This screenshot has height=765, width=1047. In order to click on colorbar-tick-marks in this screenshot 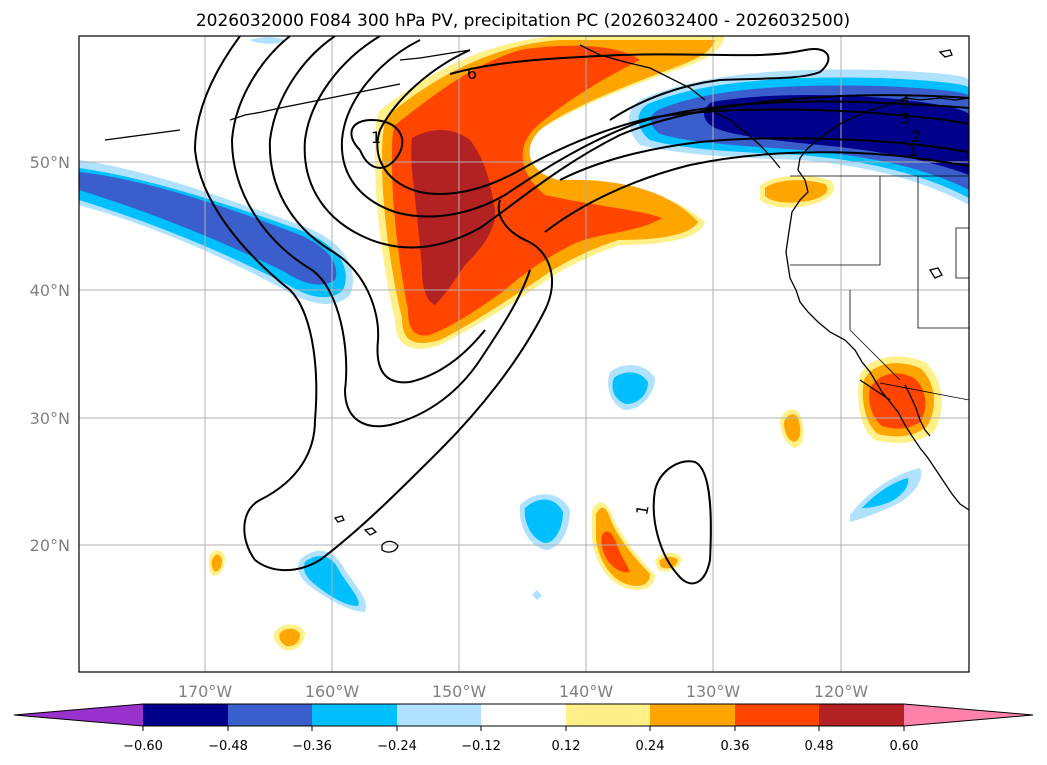, I will do `click(523, 728)`.